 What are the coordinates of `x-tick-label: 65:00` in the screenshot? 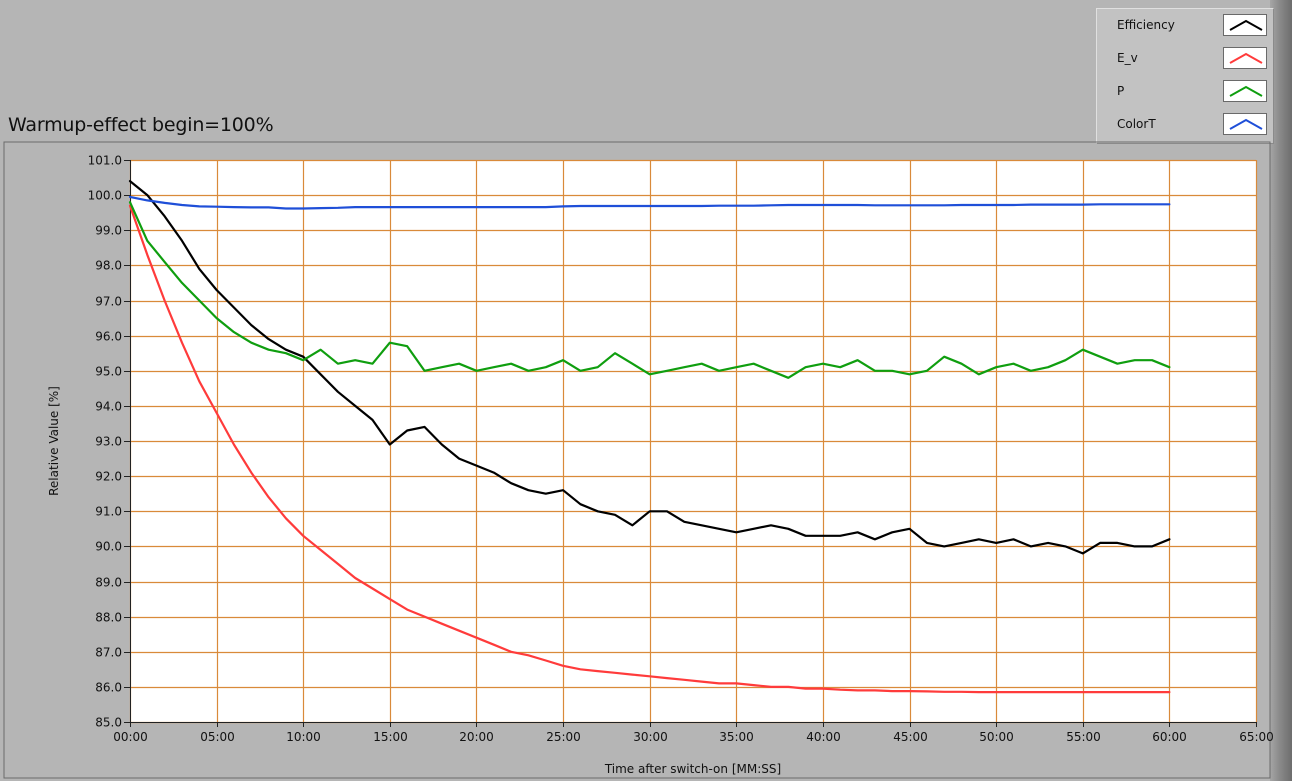 It's located at (1256, 737).